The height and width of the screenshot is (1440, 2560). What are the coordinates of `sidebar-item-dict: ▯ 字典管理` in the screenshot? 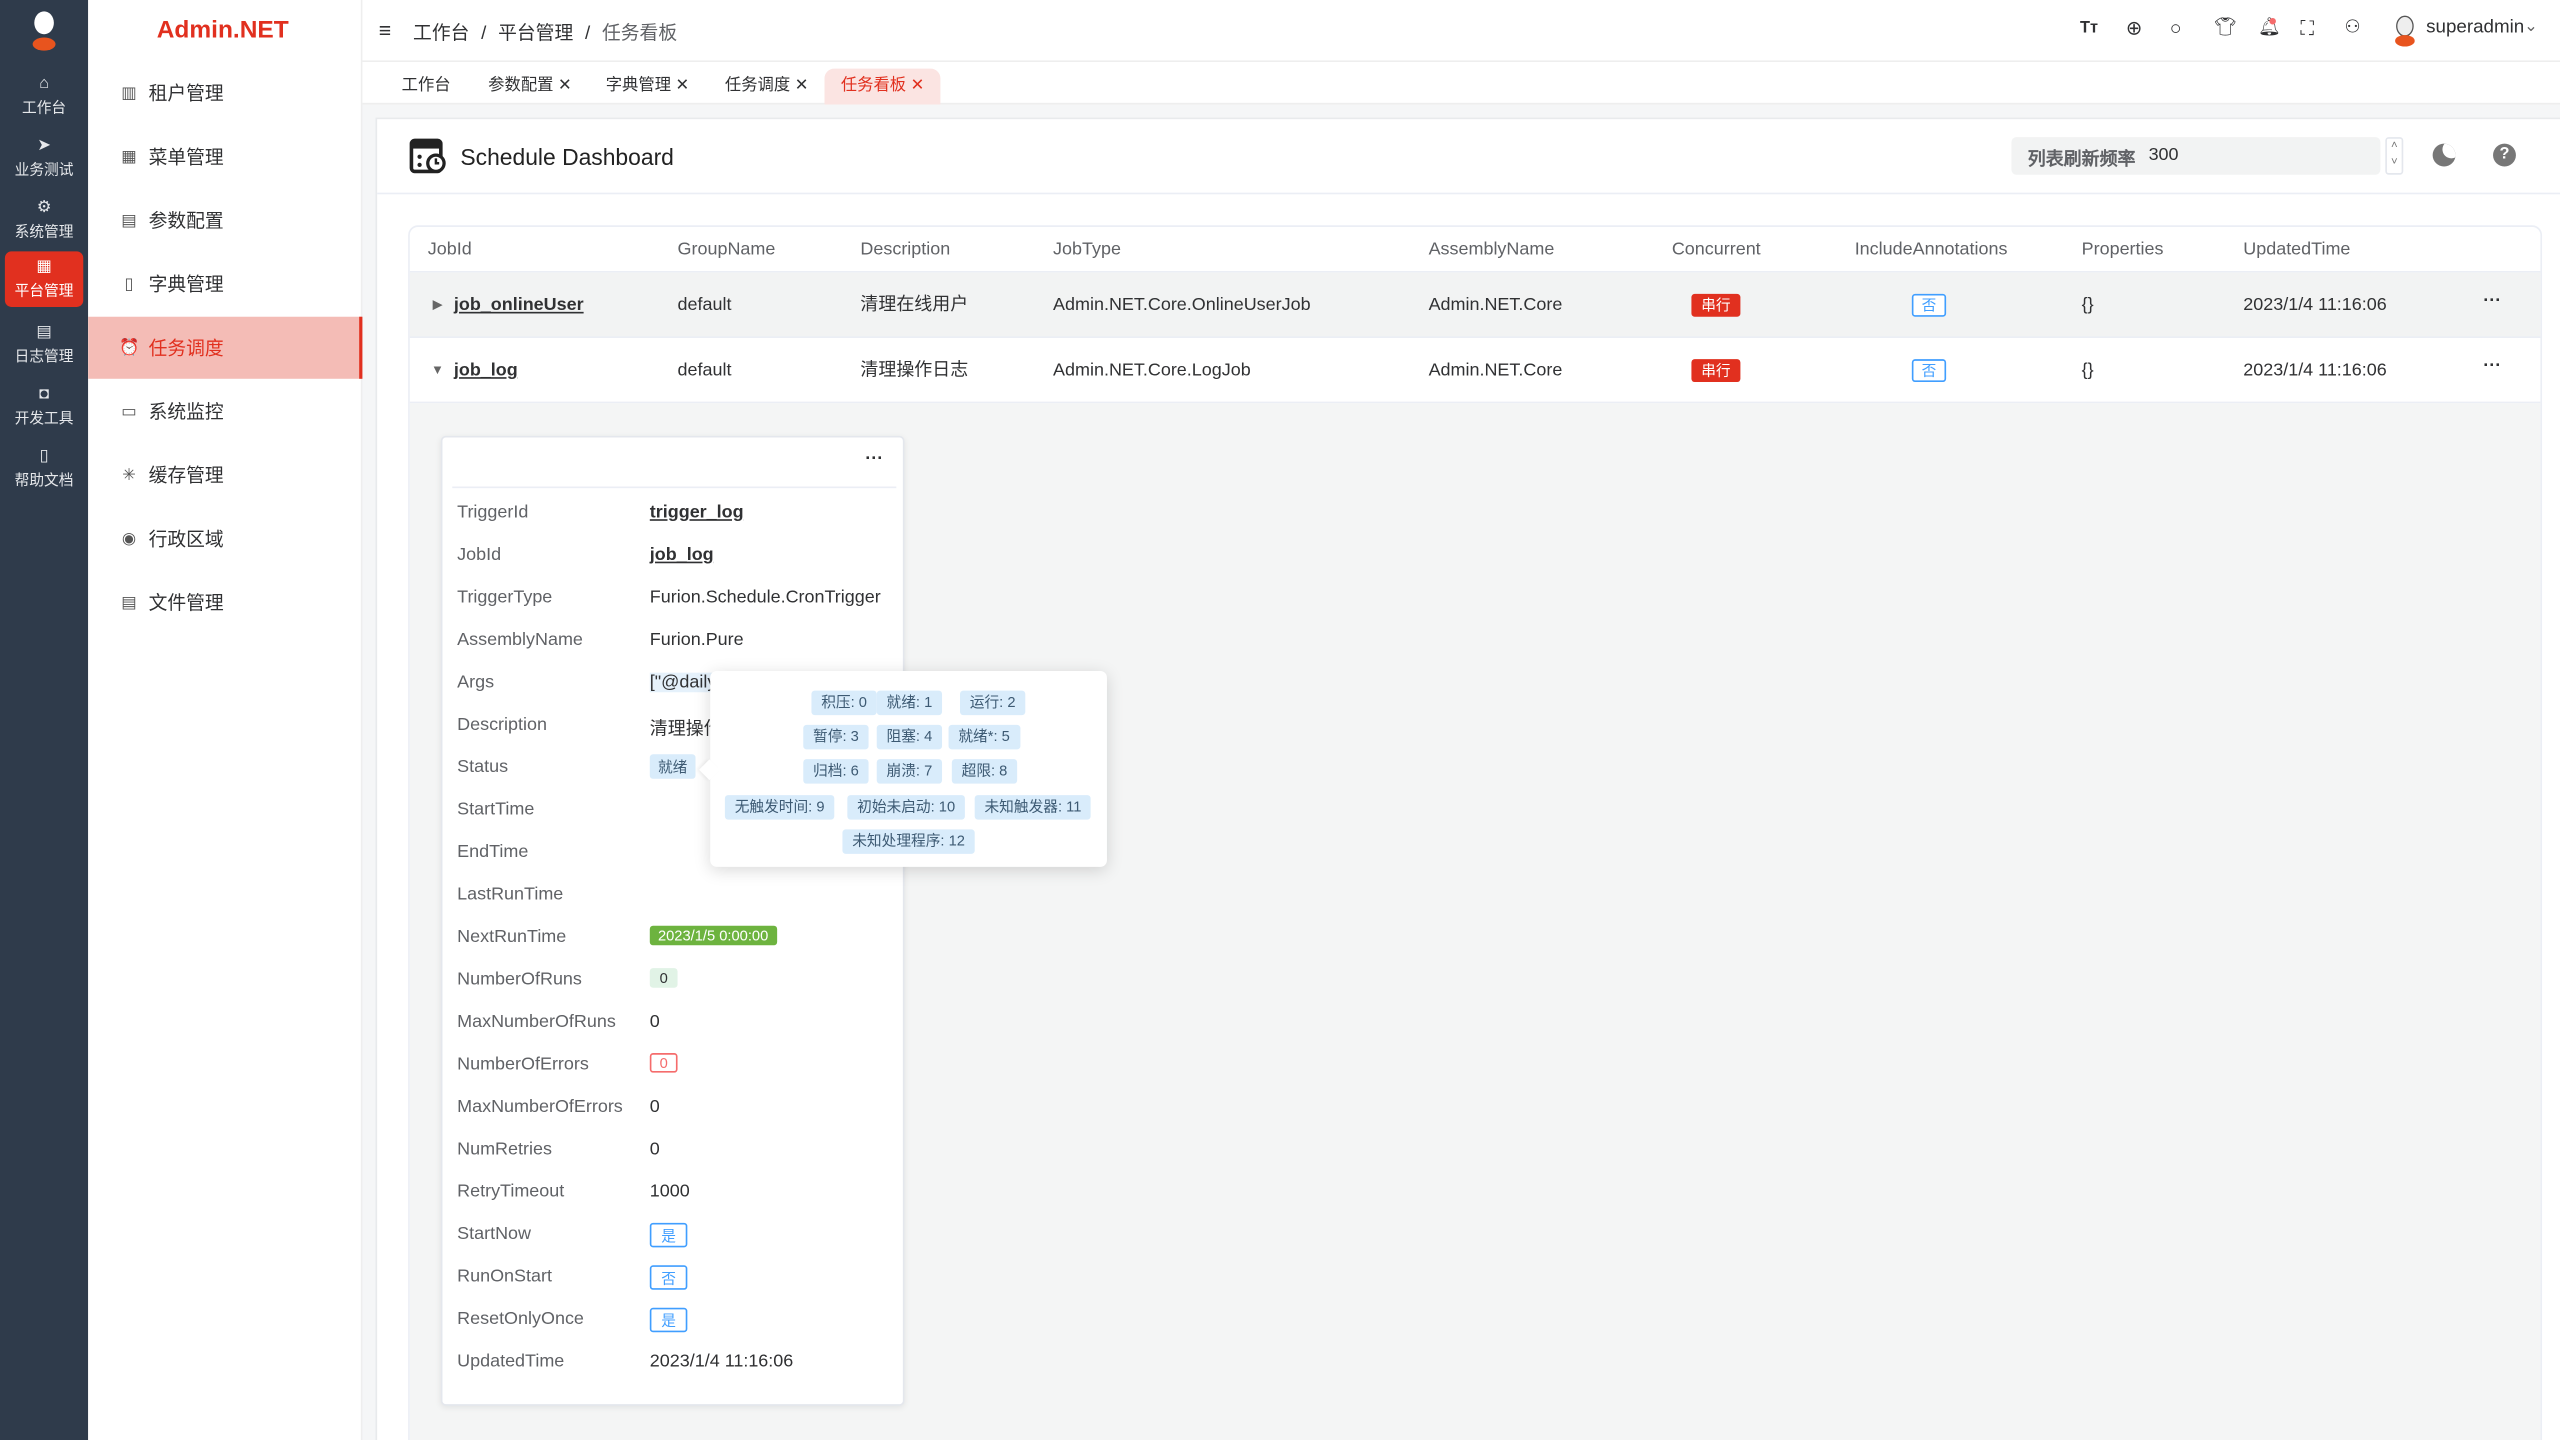 It's located at (225, 284).